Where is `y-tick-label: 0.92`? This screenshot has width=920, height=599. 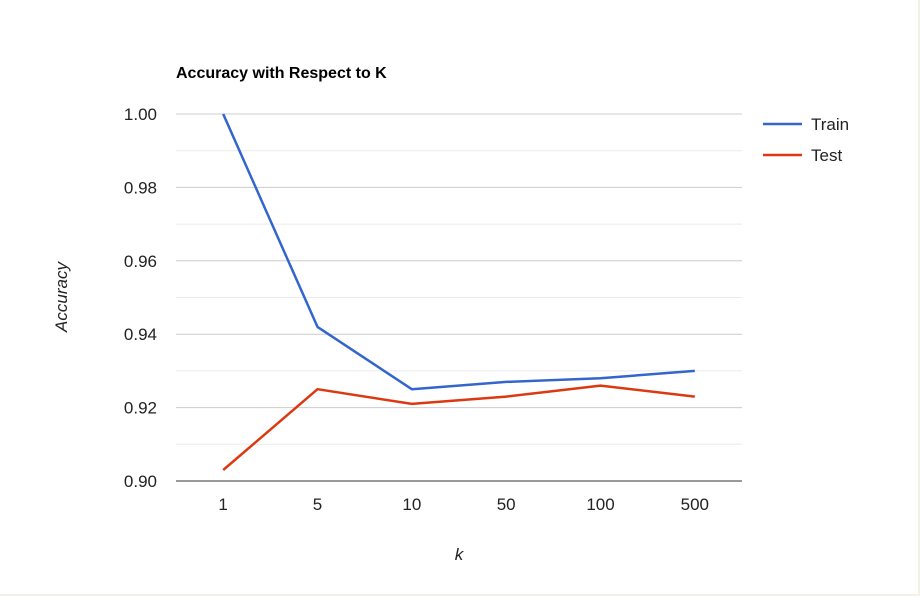 y-tick-label: 0.92 is located at coordinates (140, 408).